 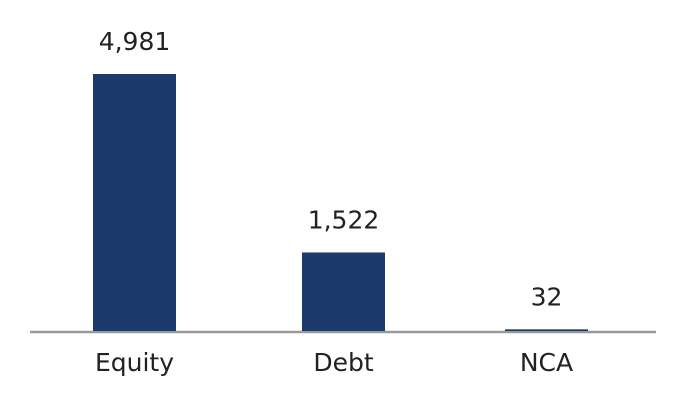 What do you see at coordinates (135, 41) in the screenshot?
I see `value-label: 4,981` at bounding box center [135, 41].